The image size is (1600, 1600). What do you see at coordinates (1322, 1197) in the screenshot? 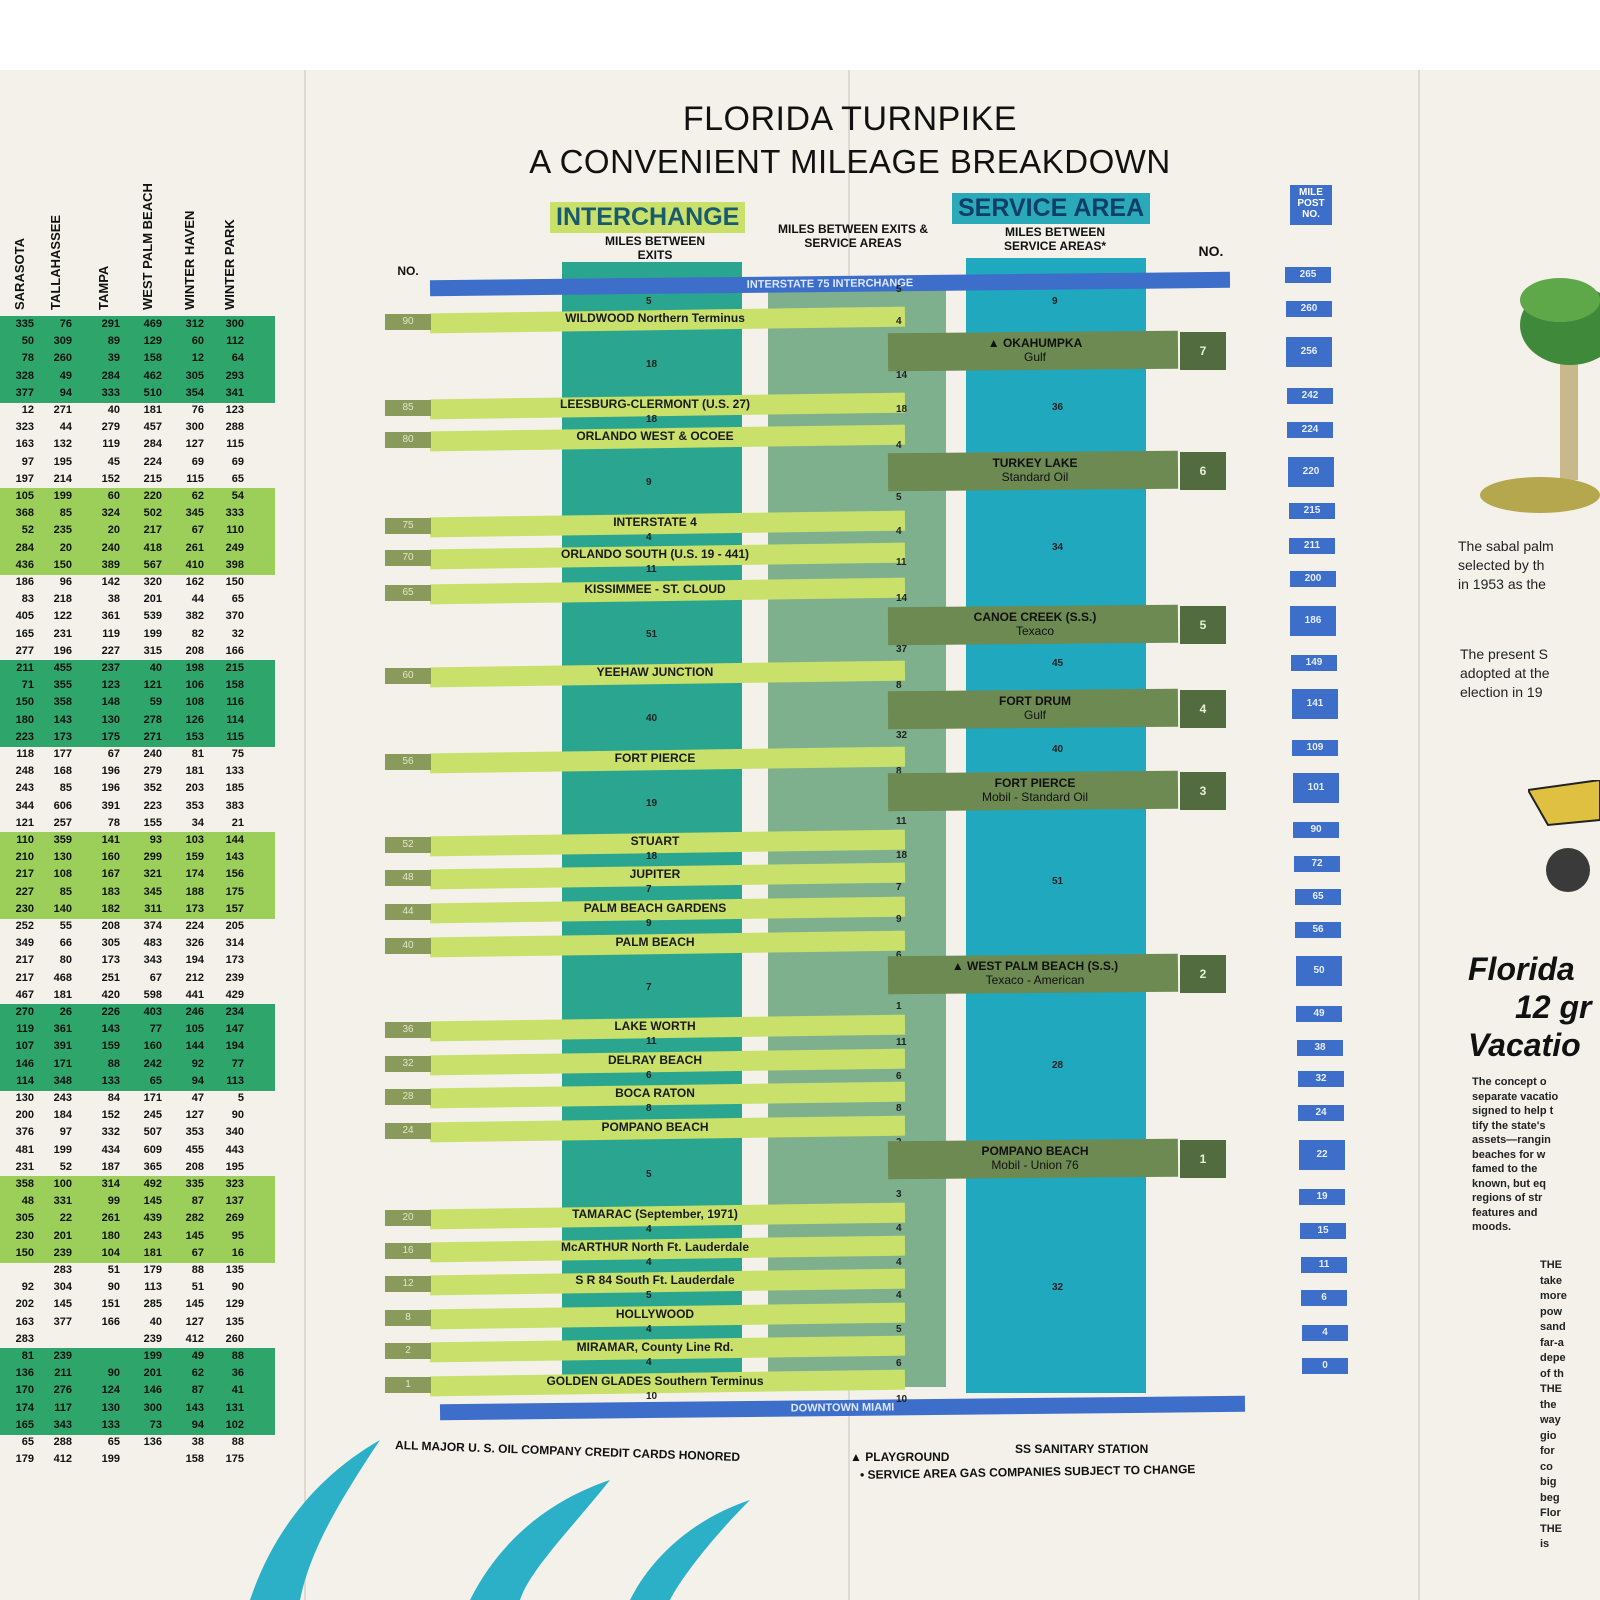
I see `mile-post-marker: 19` at bounding box center [1322, 1197].